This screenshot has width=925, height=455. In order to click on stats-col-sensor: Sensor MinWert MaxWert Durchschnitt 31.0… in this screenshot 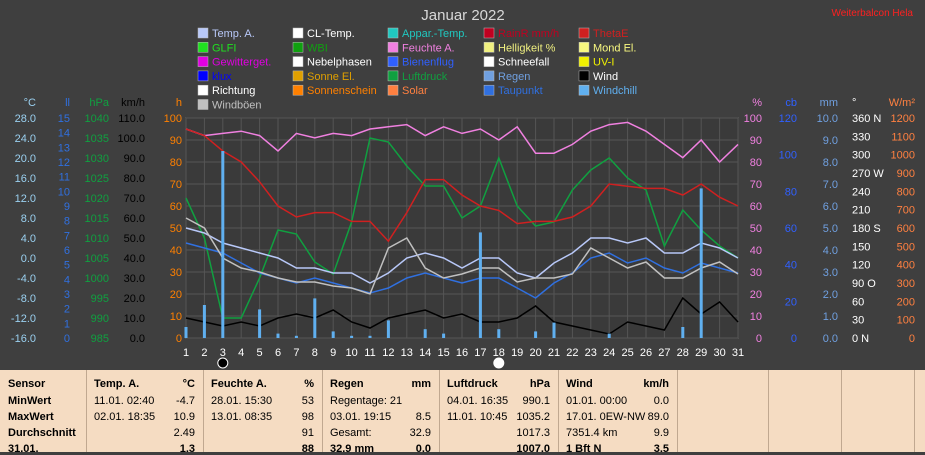, I will do `click(43, 412)`.